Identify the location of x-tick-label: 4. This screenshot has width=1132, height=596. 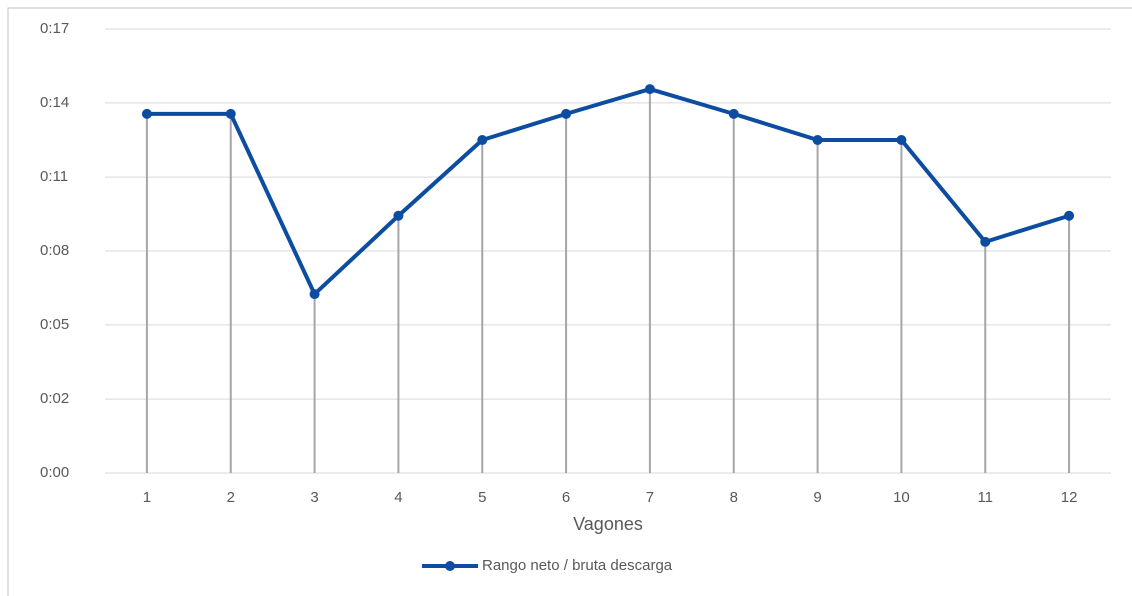
(398, 497).